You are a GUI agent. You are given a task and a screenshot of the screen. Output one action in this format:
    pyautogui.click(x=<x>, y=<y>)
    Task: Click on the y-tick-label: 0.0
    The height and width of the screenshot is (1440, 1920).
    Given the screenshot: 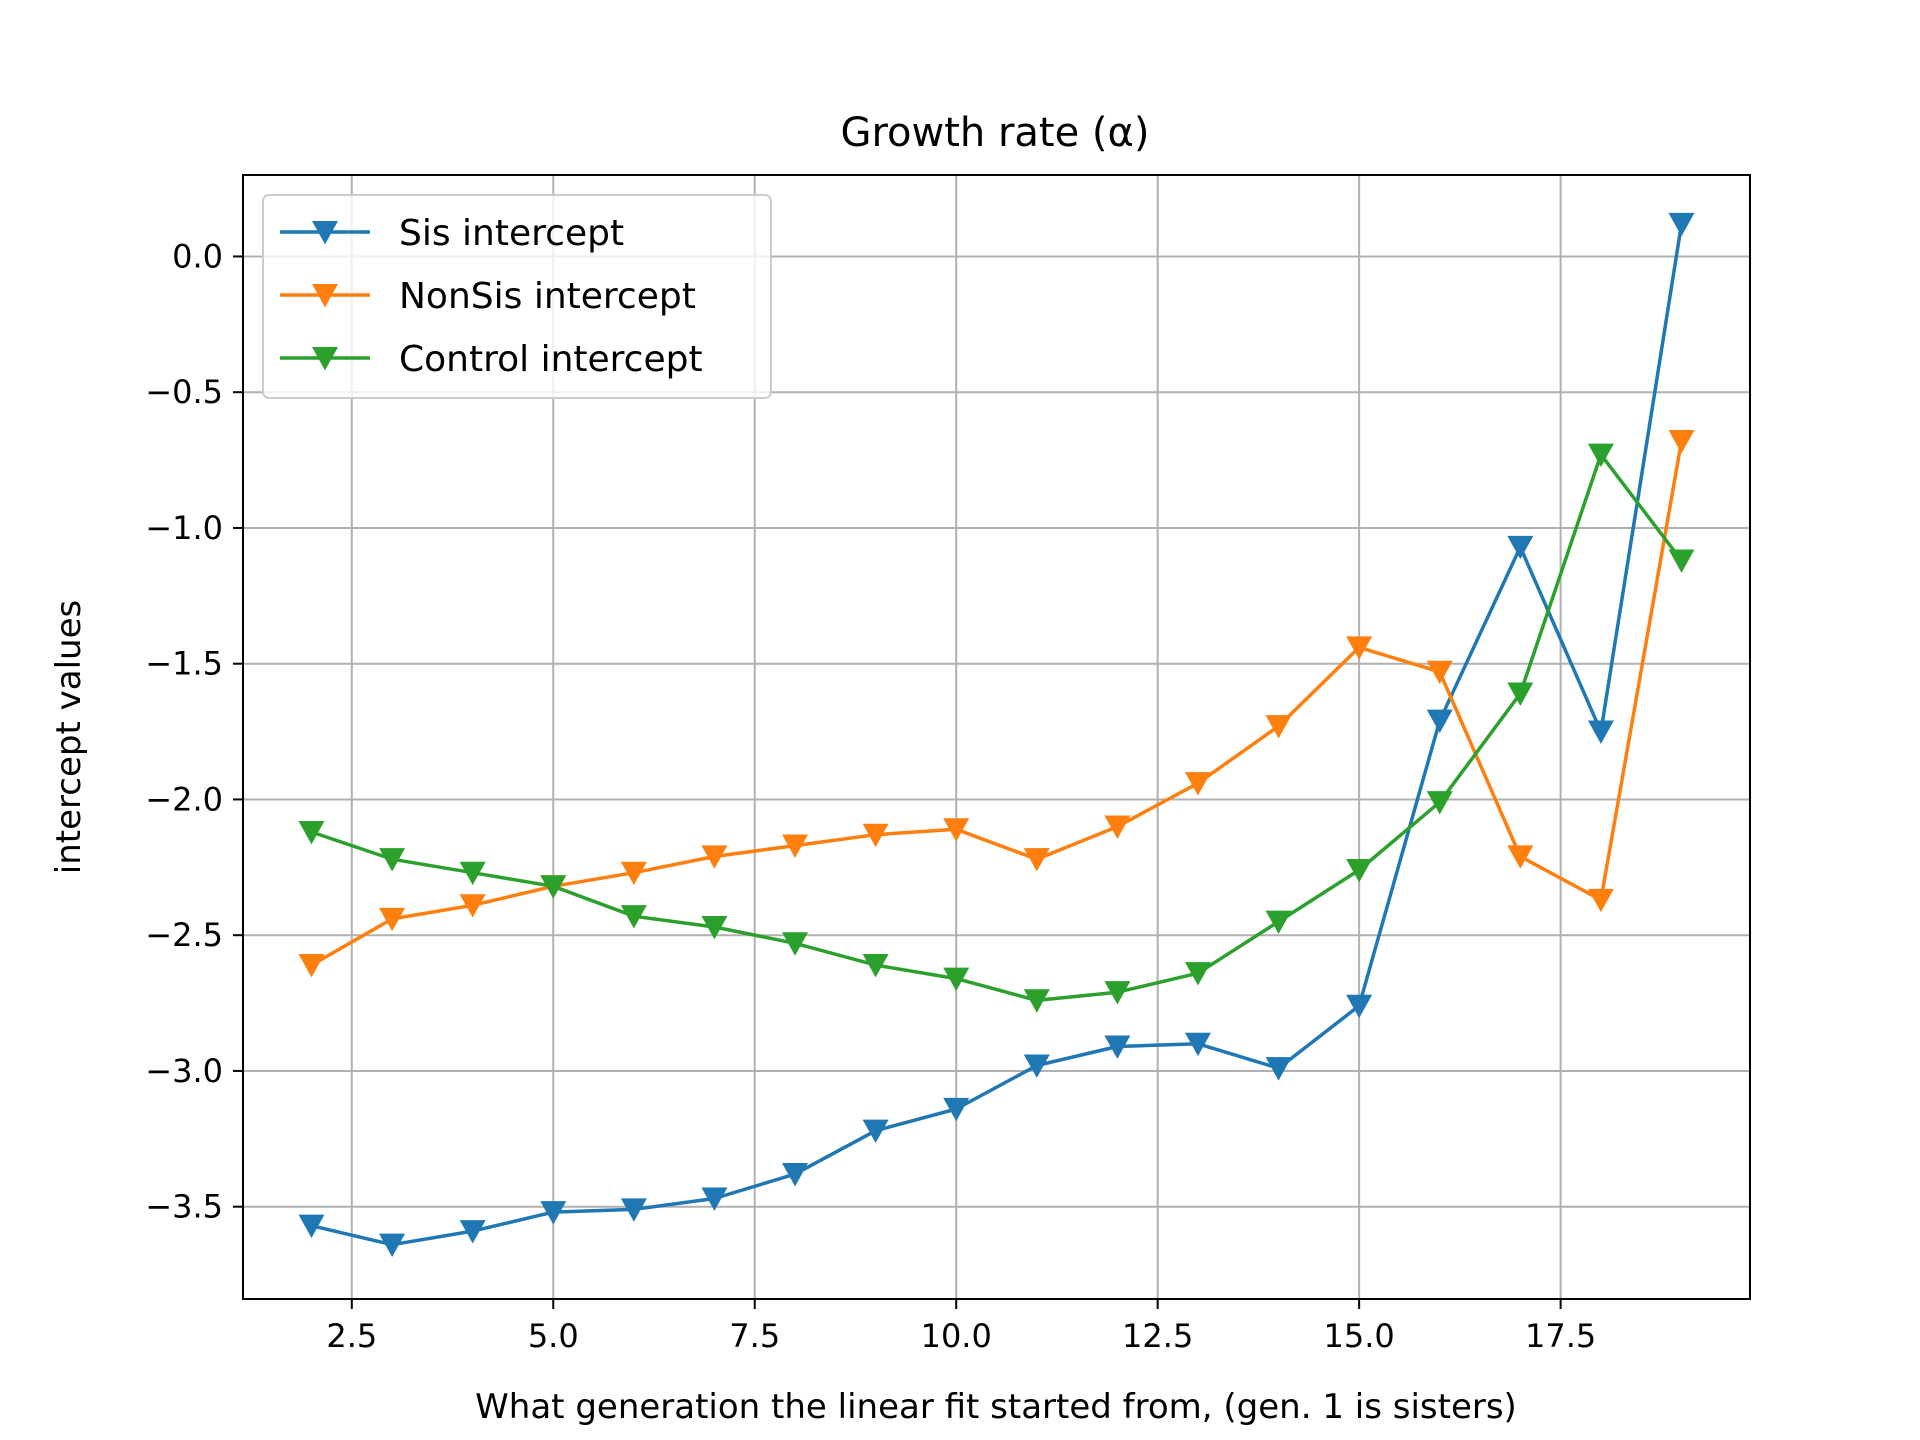 What is the action you would take?
    pyautogui.click(x=197, y=256)
    